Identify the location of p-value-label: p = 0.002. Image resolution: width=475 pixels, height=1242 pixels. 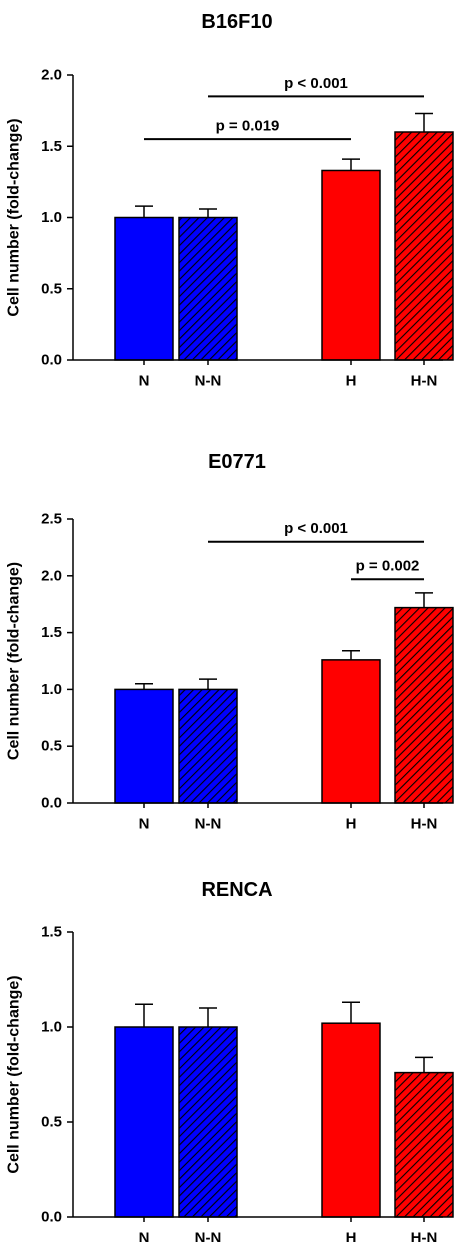
(388, 566).